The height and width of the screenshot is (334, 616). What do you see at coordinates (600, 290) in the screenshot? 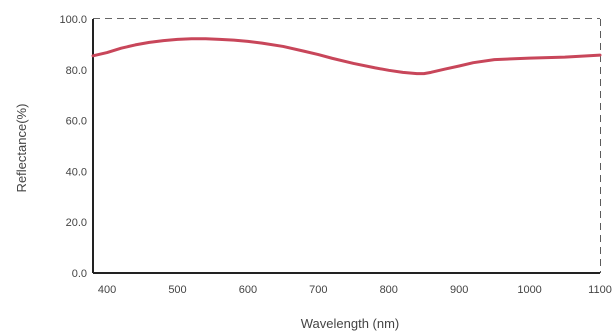
I see `x-tick-label-7: 1100` at bounding box center [600, 290].